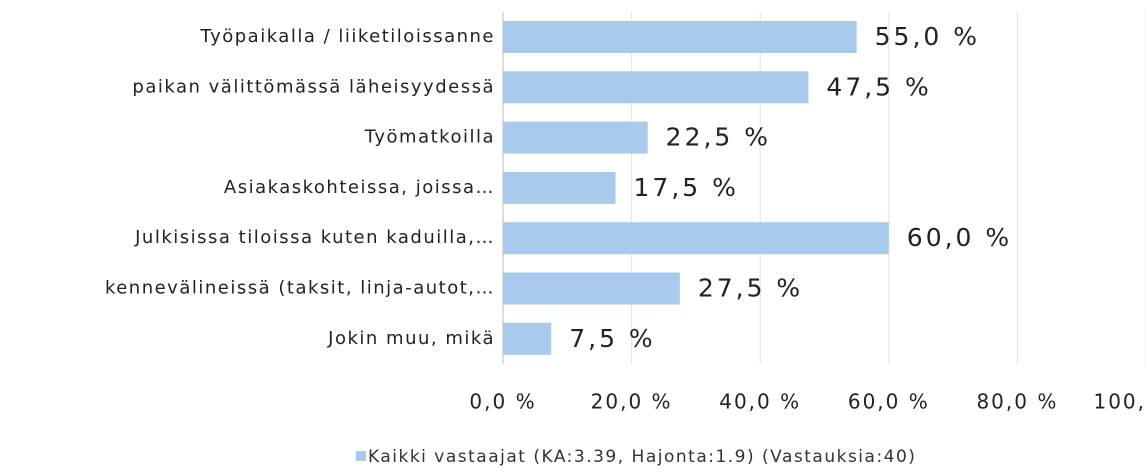  Describe the element at coordinates (718, 137) in the screenshot. I see `value-label: 22,5 %` at that location.